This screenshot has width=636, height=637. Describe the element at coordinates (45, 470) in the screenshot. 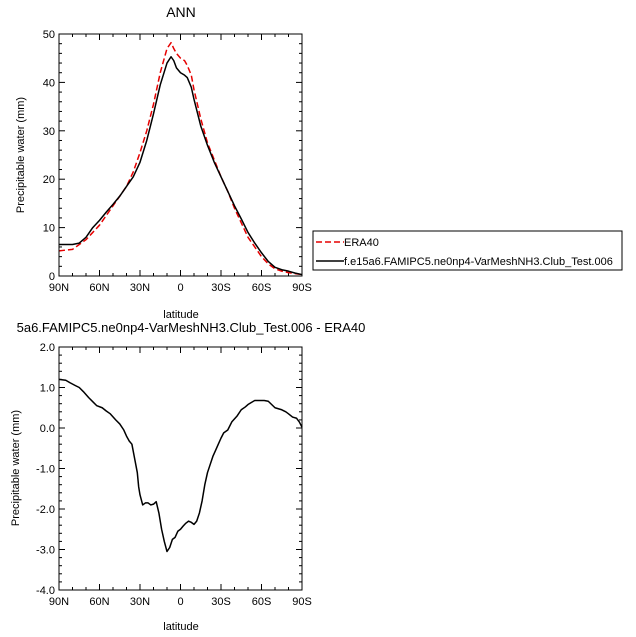

I see `bottom-y-tick-label: -1.0` at that location.